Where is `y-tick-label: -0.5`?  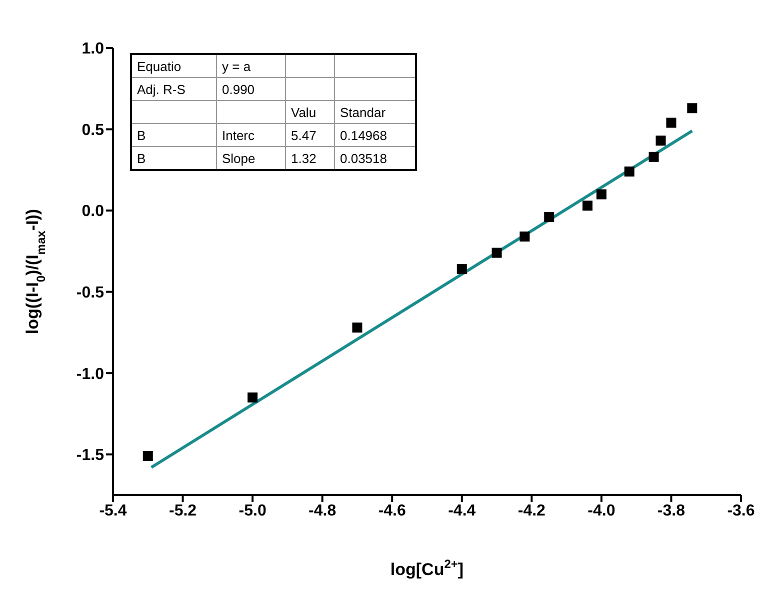 y-tick-label: -0.5 is located at coordinates (90, 293).